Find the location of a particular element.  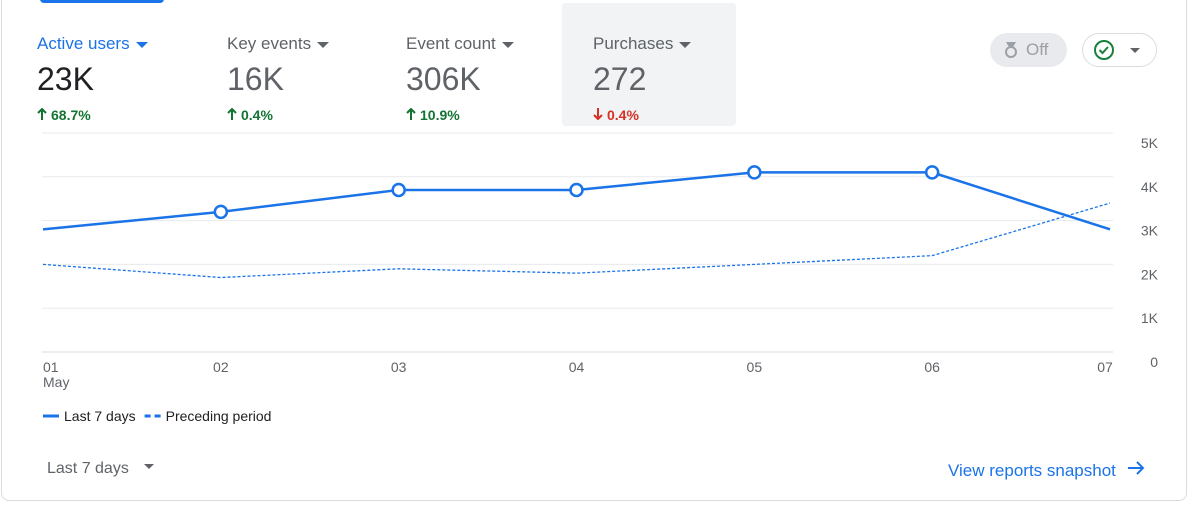

metric-value: 23K is located at coordinates (65, 79).